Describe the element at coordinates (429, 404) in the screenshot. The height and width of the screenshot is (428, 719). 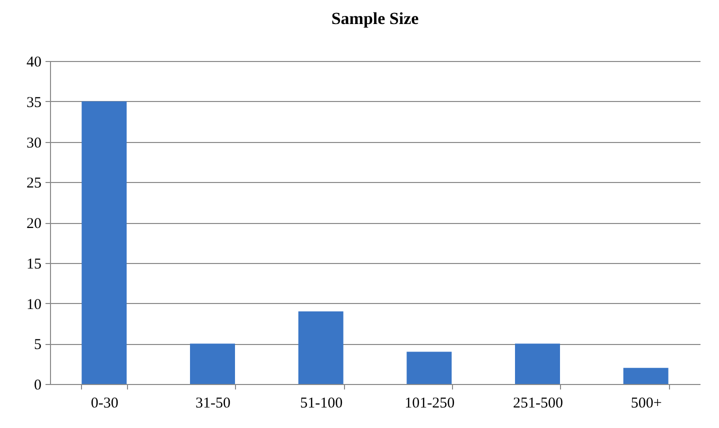
I see `x-tick-label: 101-250` at that location.